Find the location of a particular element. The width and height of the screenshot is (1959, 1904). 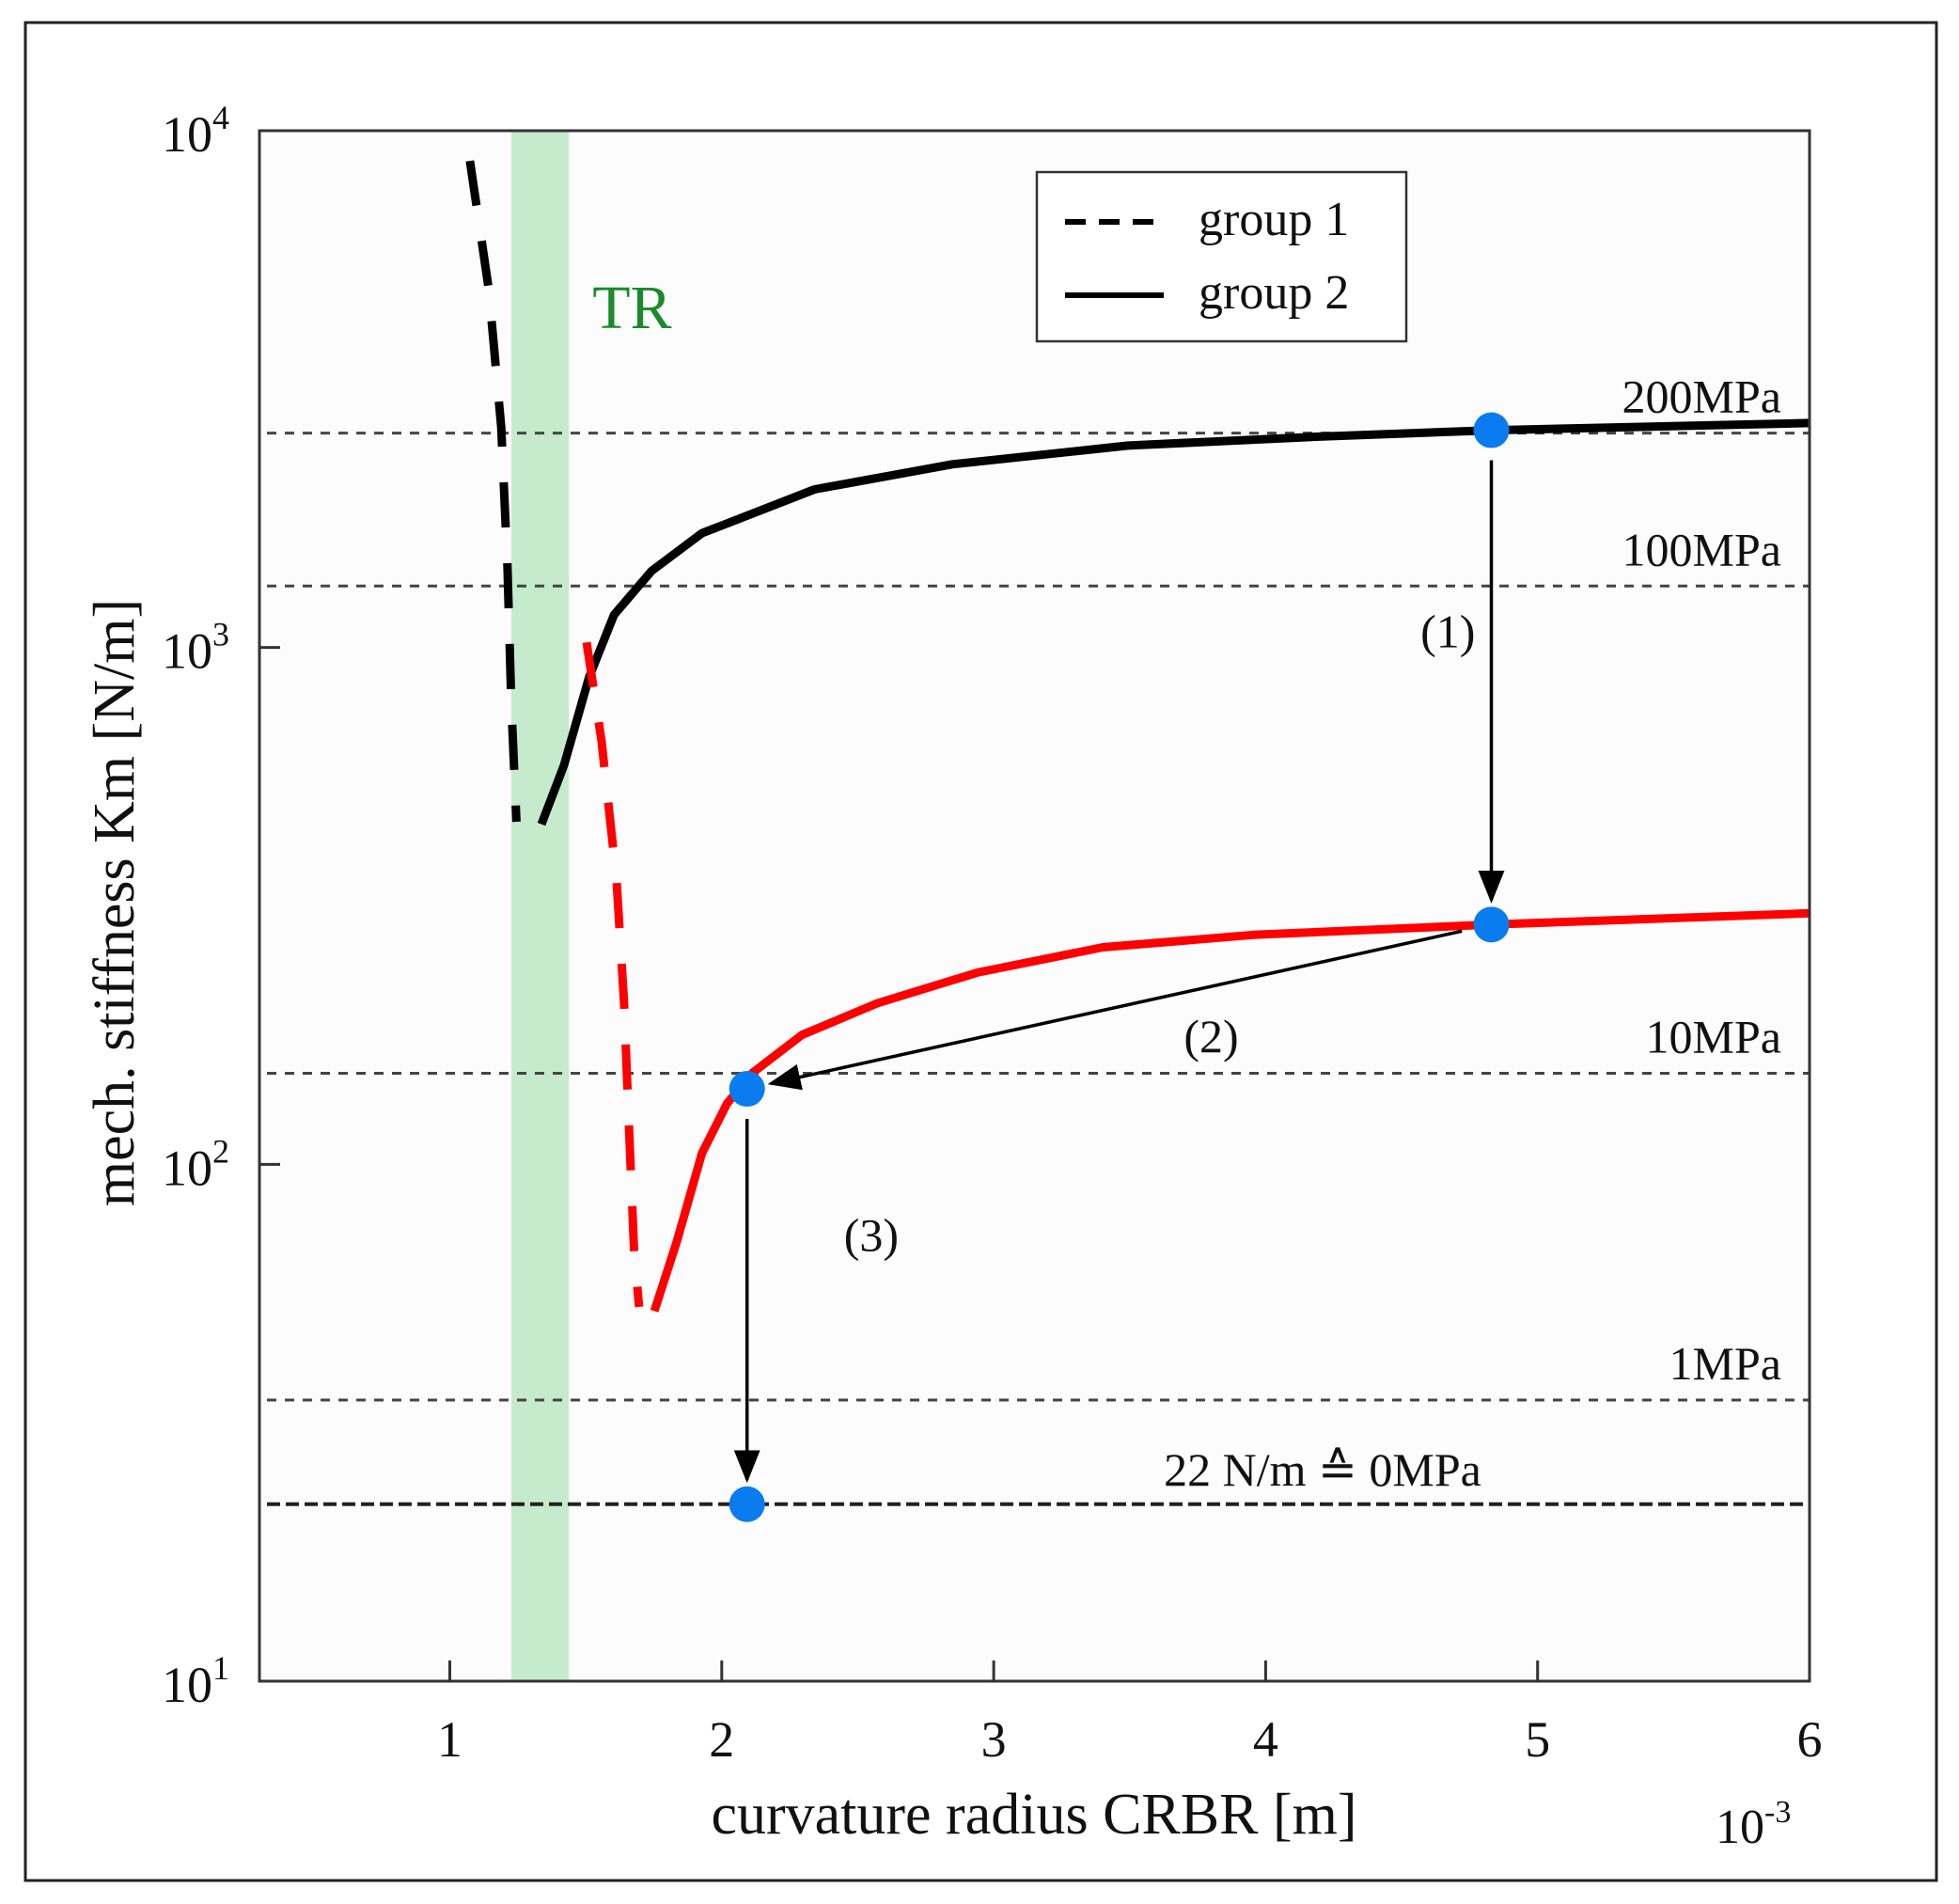

reference-line-label: 22 N/m ≙ 0MPa is located at coordinates (1322, 1469).